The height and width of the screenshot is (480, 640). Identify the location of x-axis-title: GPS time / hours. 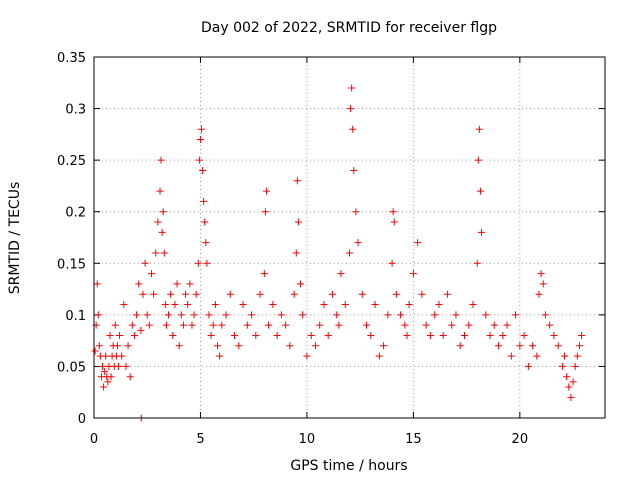
(348, 466).